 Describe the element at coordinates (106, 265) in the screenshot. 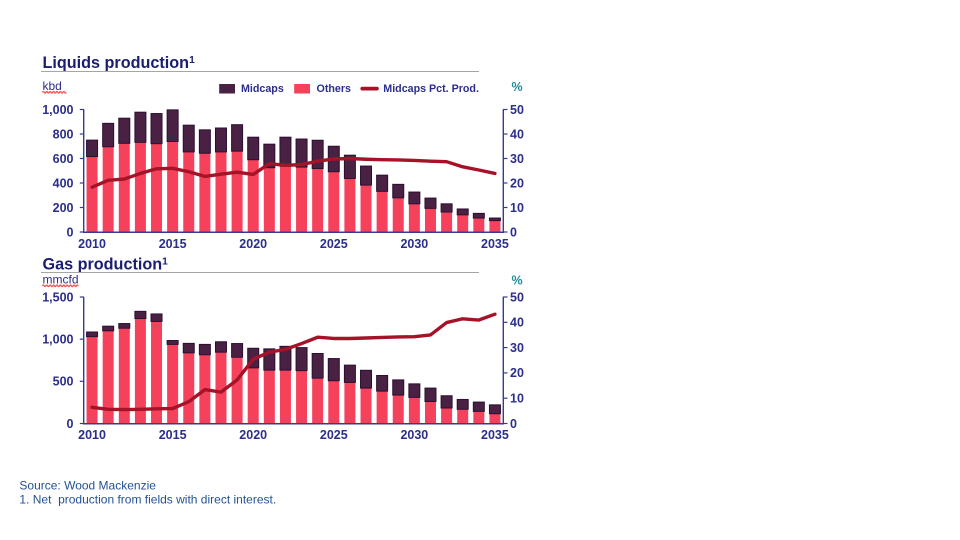

I see `svg-text: Gas production1` at that location.